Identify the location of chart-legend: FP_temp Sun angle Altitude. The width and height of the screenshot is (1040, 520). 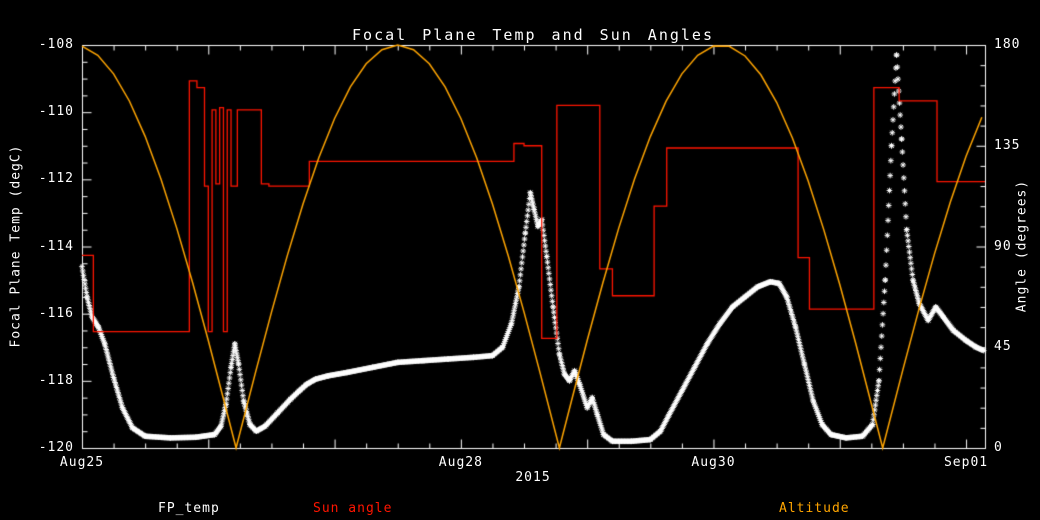
(520, 510).